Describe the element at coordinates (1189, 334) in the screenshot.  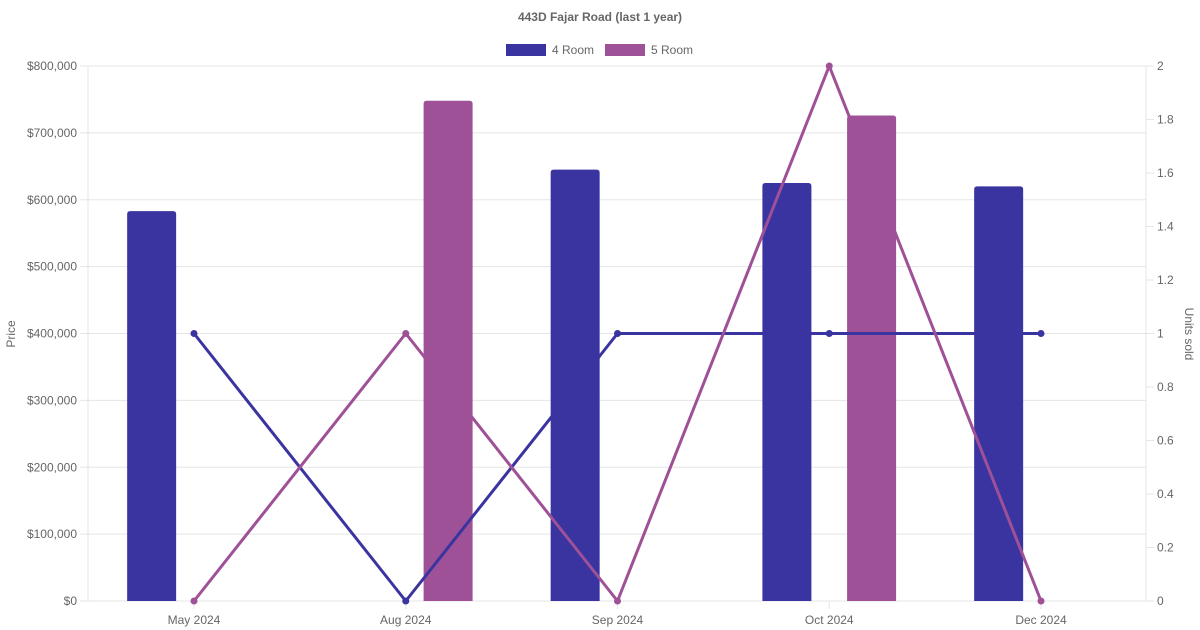
I see `right-axis-label: Units sold` at that location.